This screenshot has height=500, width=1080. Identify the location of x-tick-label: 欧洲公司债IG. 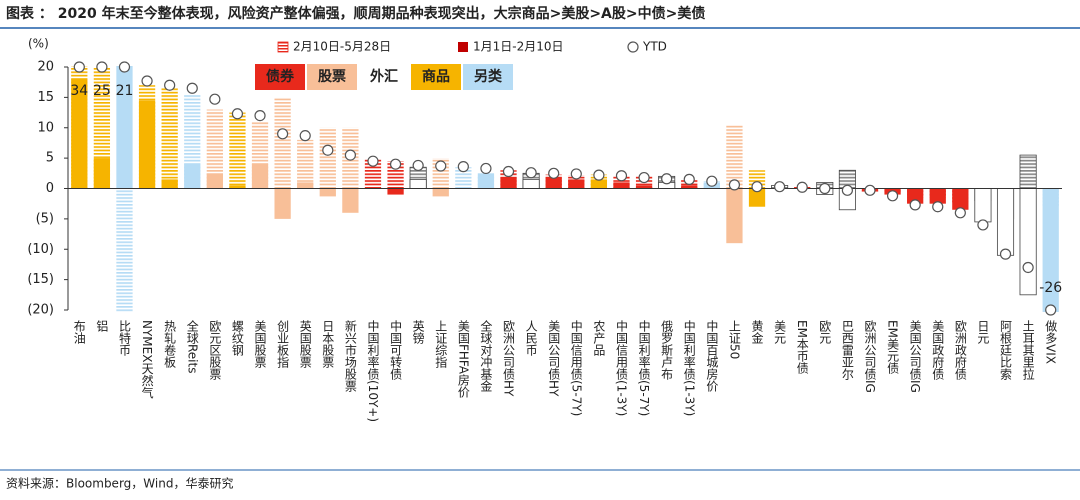
(870, 356).